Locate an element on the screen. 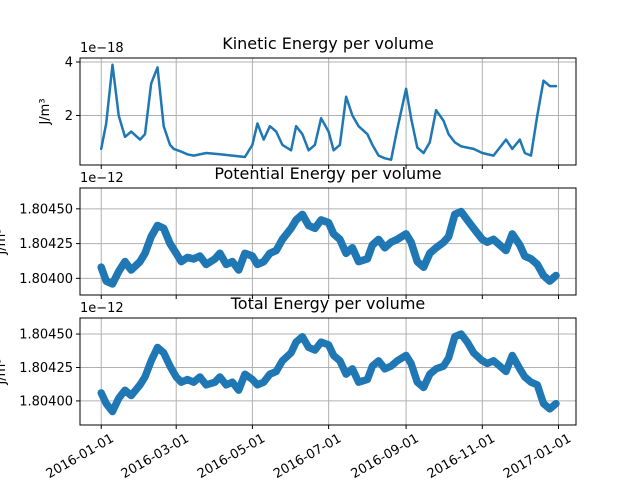  subplot-title: Potential Energy per volume is located at coordinates (327, 173).